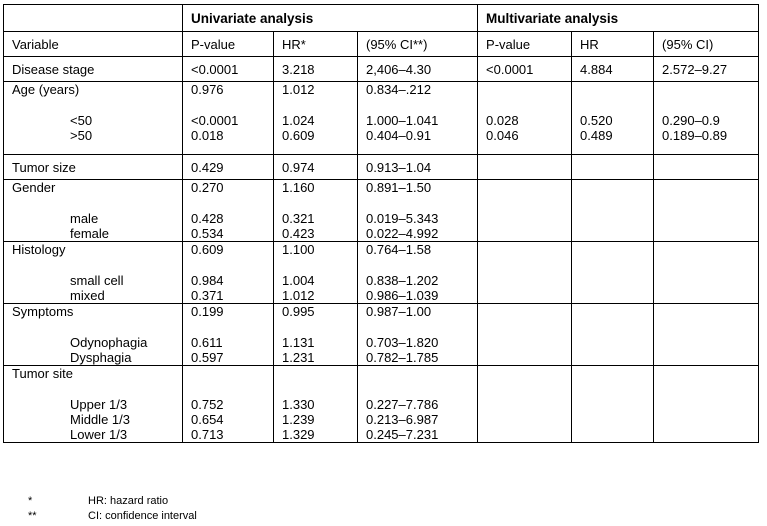 The height and width of the screenshot is (526, 767). Describe the element at coordinates (207, 188) in the screenshot. I see `value: 0.270` at that location.